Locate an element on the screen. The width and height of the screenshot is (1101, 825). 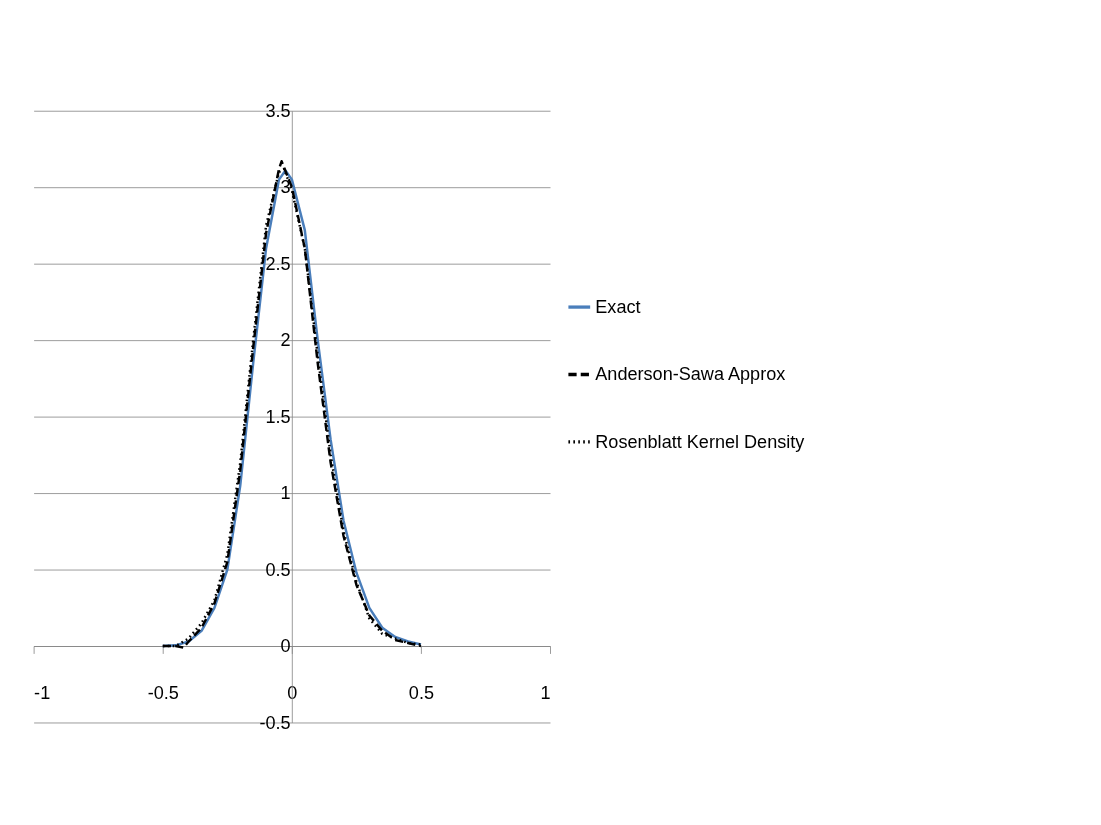
y-tick-label: 2.5 is located at coordinates (278, 263).